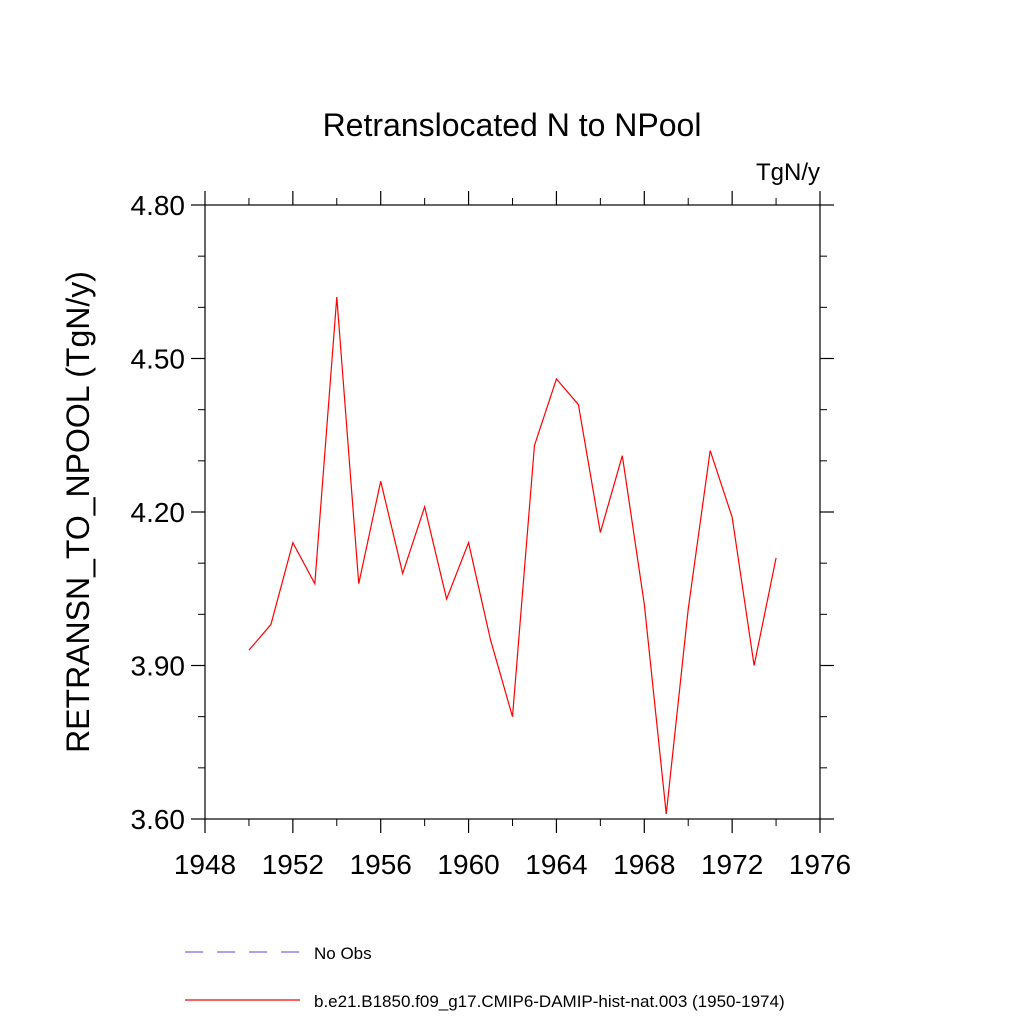 The image size is (1024, 1024). Describe the element at coordinates (158, 666) in the screenshot. I see `y-tick-label: 3.90` at that location.